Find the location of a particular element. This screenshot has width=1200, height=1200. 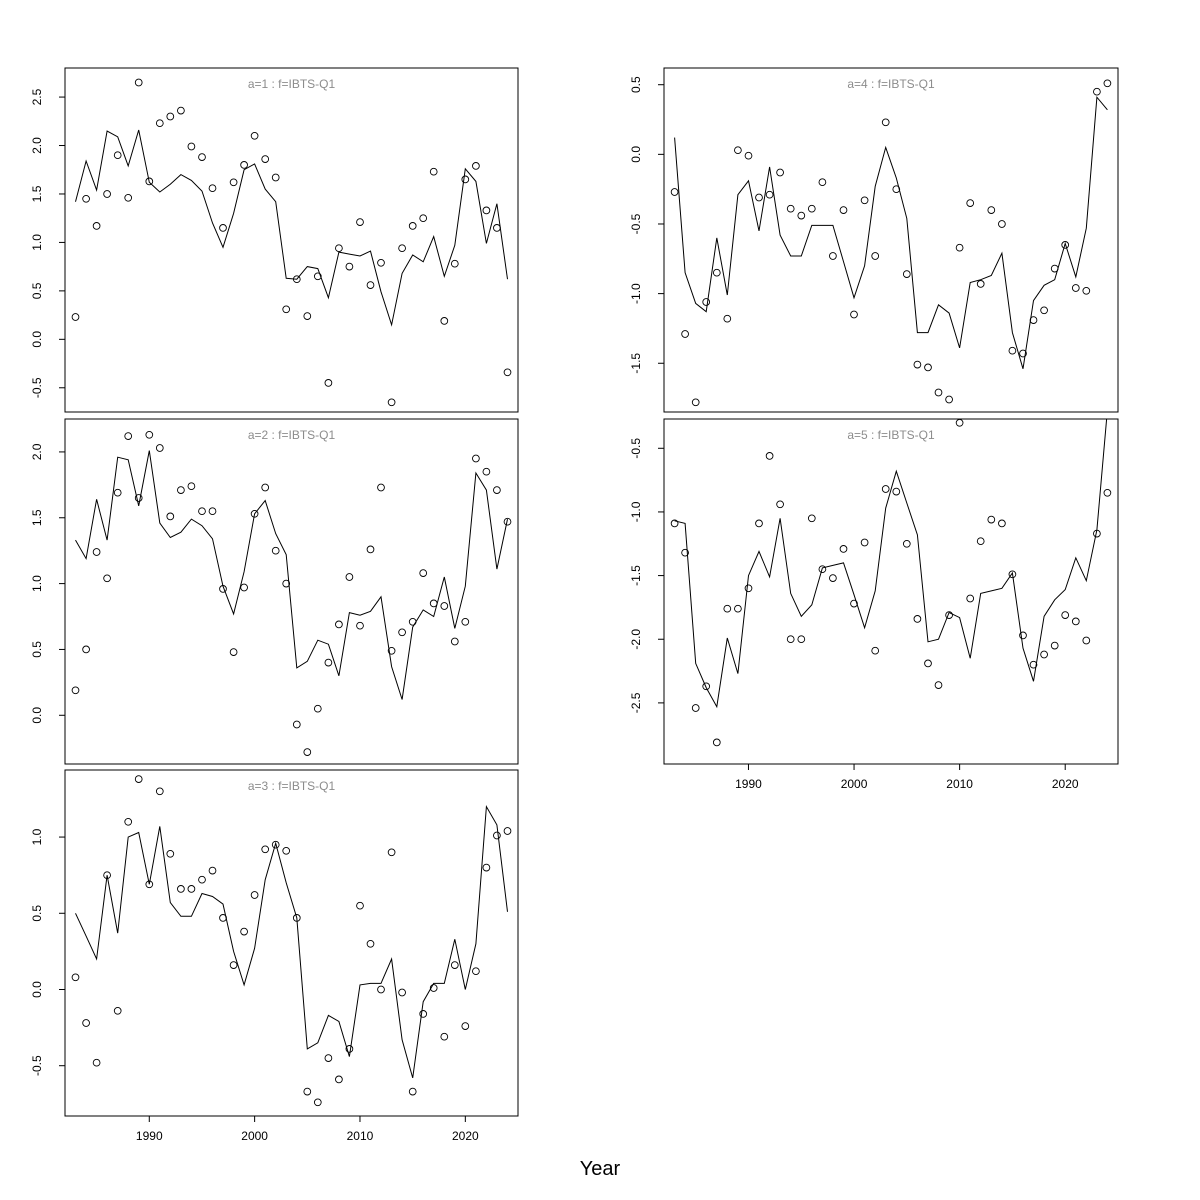

x-tick-label: 2020 is located at coordinates (1065, 784).